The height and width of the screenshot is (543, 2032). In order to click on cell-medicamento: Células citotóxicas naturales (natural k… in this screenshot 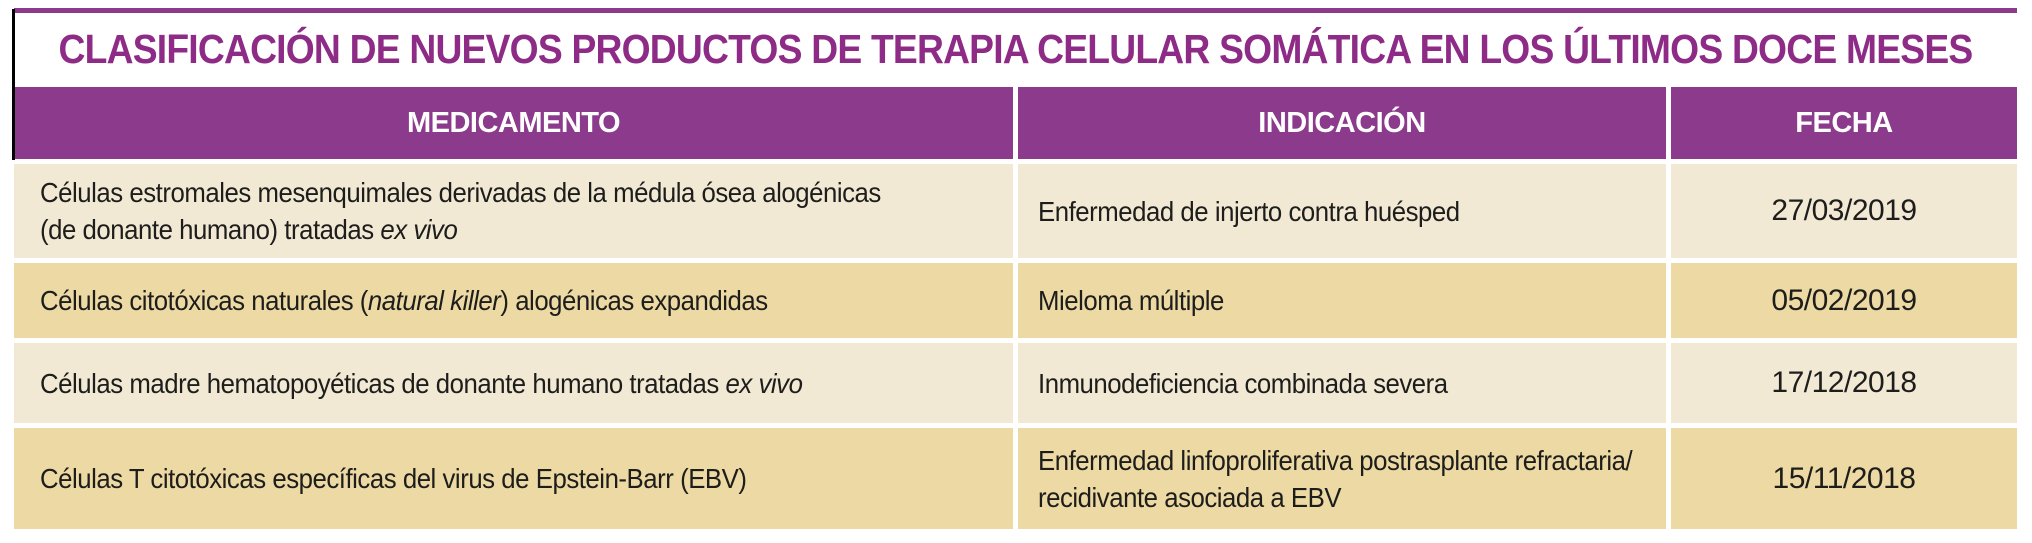, I will do `click(513, 300)`.